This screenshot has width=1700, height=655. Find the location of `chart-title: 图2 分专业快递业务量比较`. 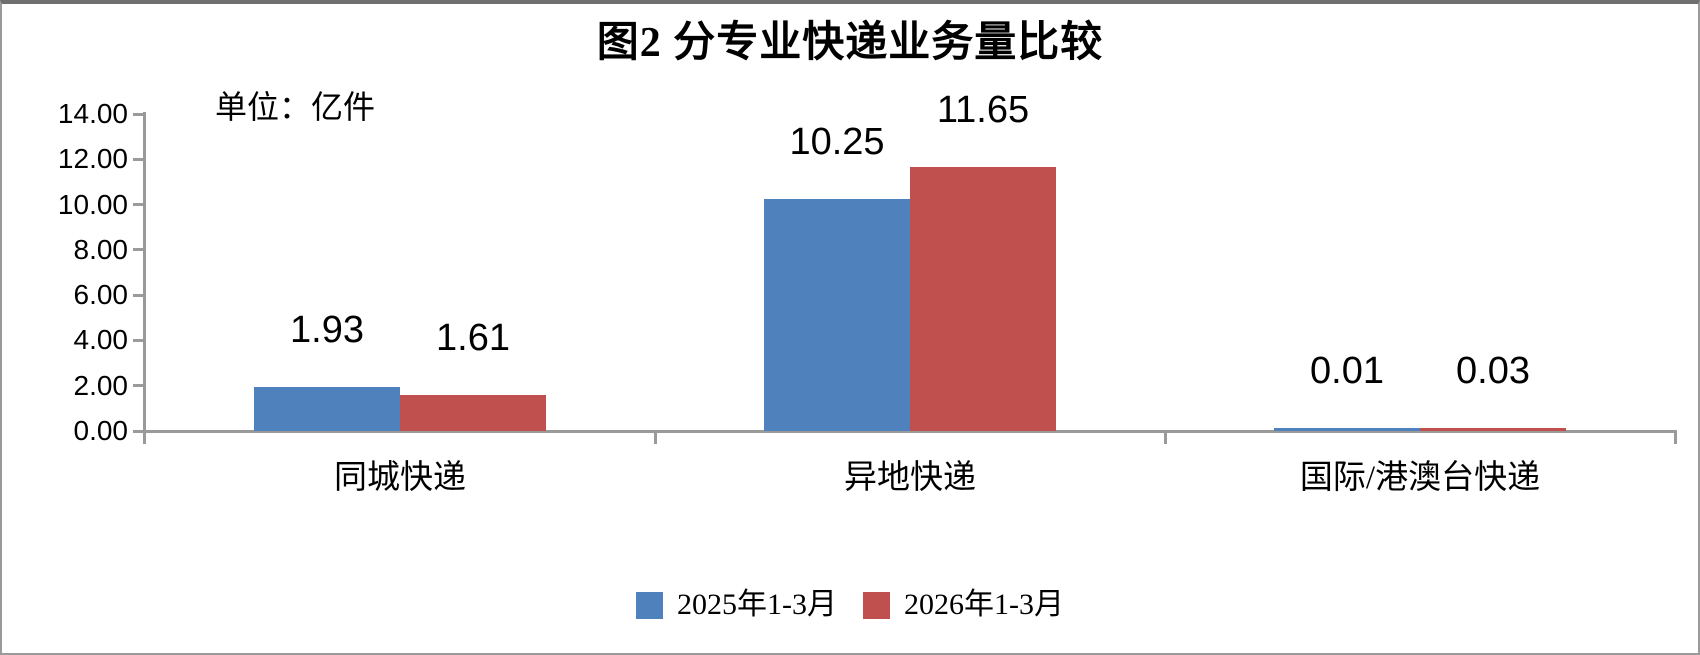

chart-title: 图2 分专业快递业务量比较 is located at coordinates (850, 43).